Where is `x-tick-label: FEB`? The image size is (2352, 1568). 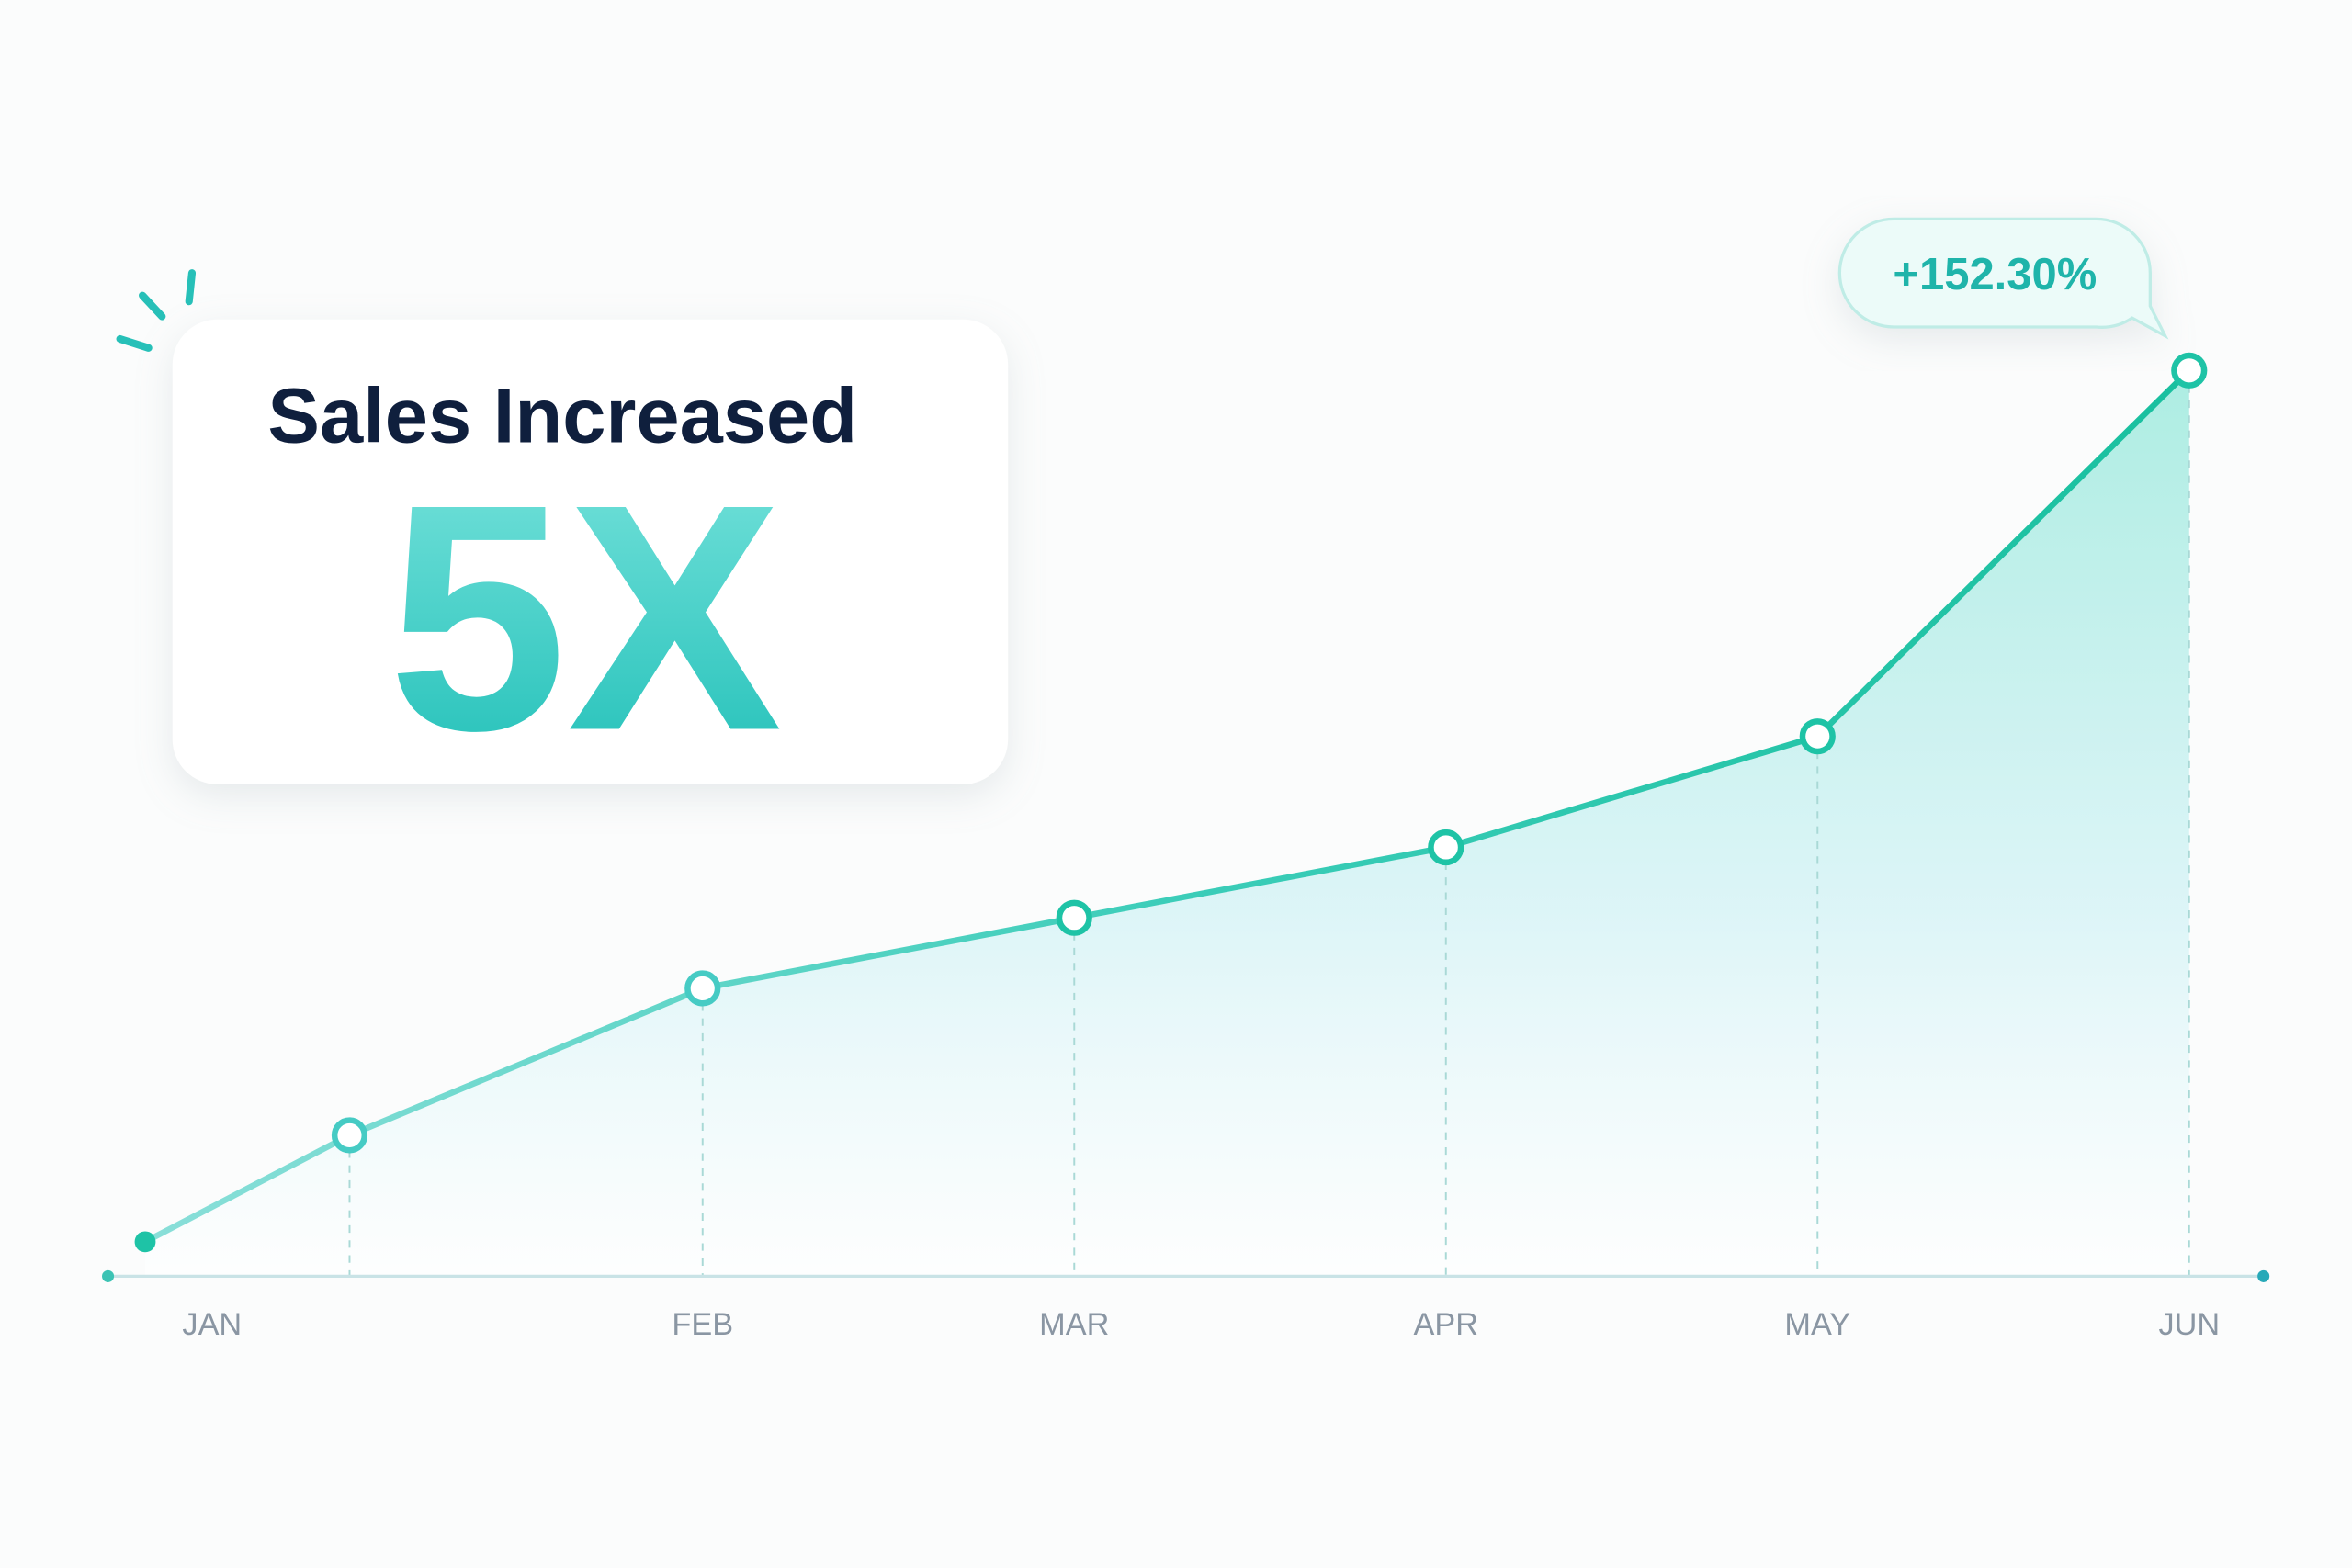 x-tick-label: FEB is located at coordinates (702, 1325).